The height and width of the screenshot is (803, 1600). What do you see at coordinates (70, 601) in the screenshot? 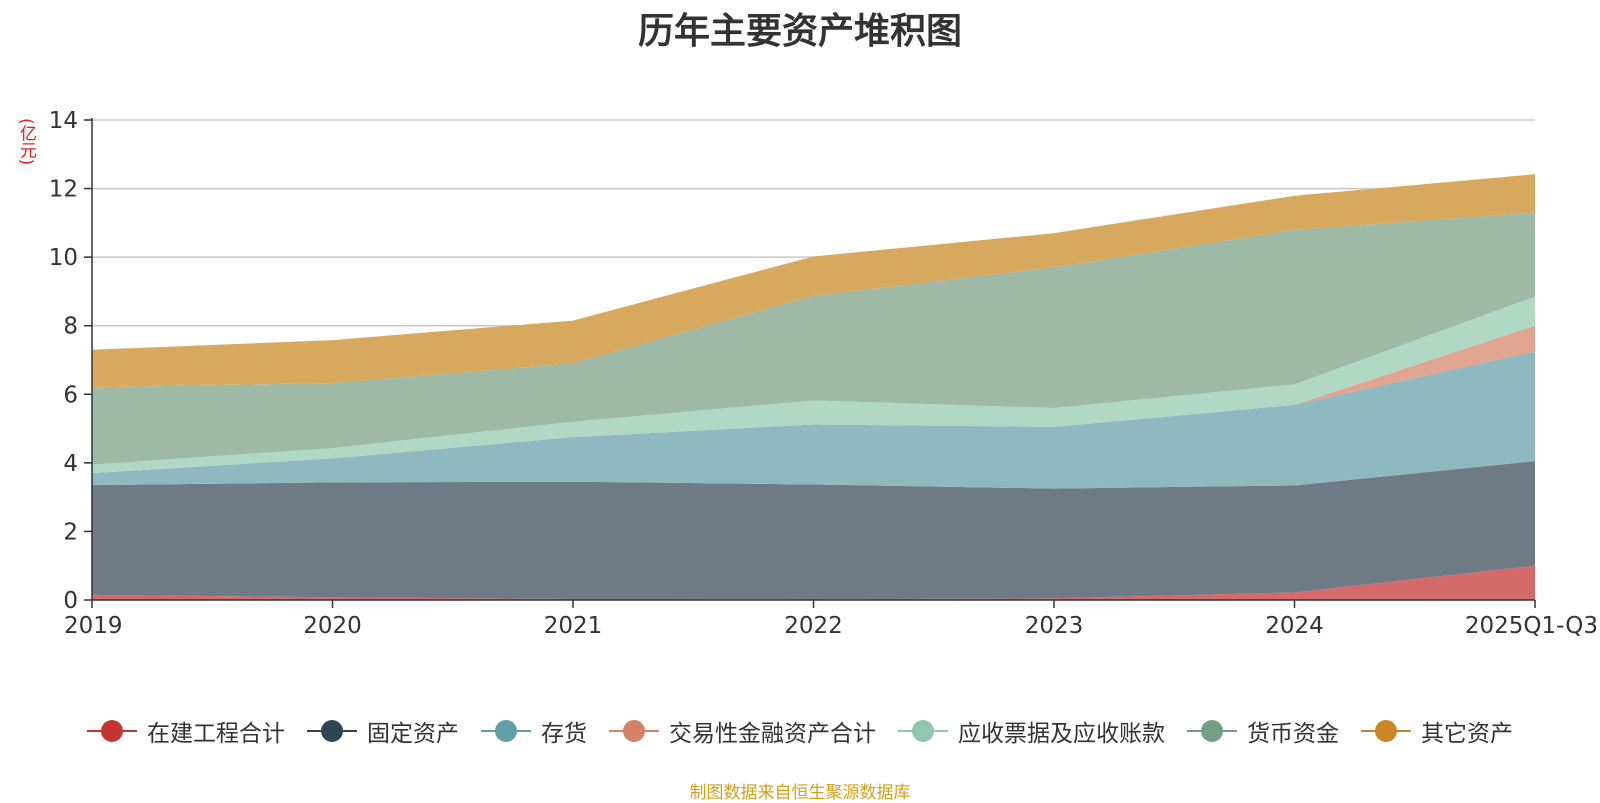
I see `y-tick-label: 0` at bounding box center [70, 601].